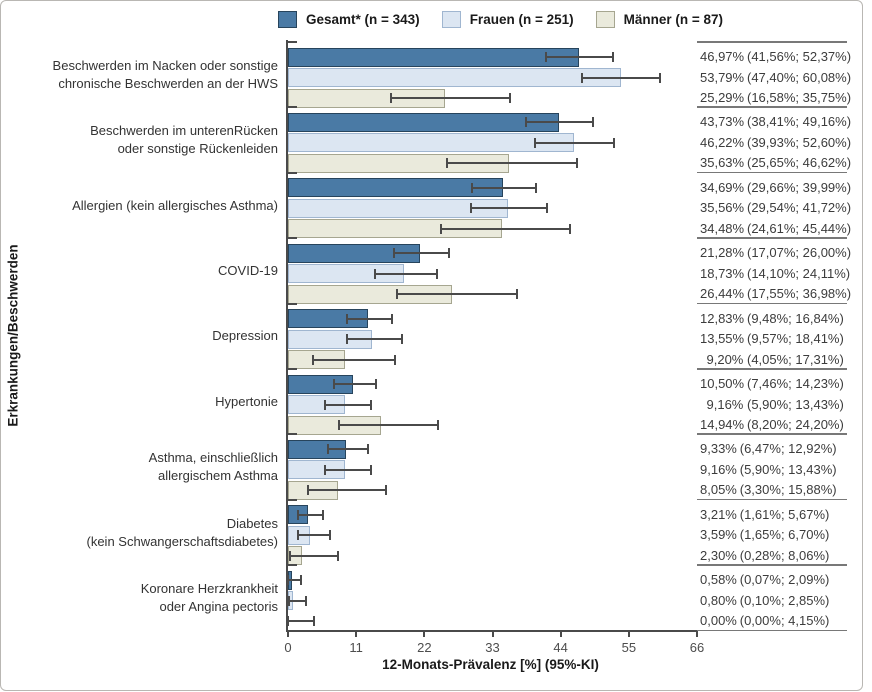 The width and height of the screenshot is (872, 692). What do you see at coordinates (797, 77) in the screenshot?
I see `value-ci: (47,40%; 60,08%)` at bounding box center [797, 77].